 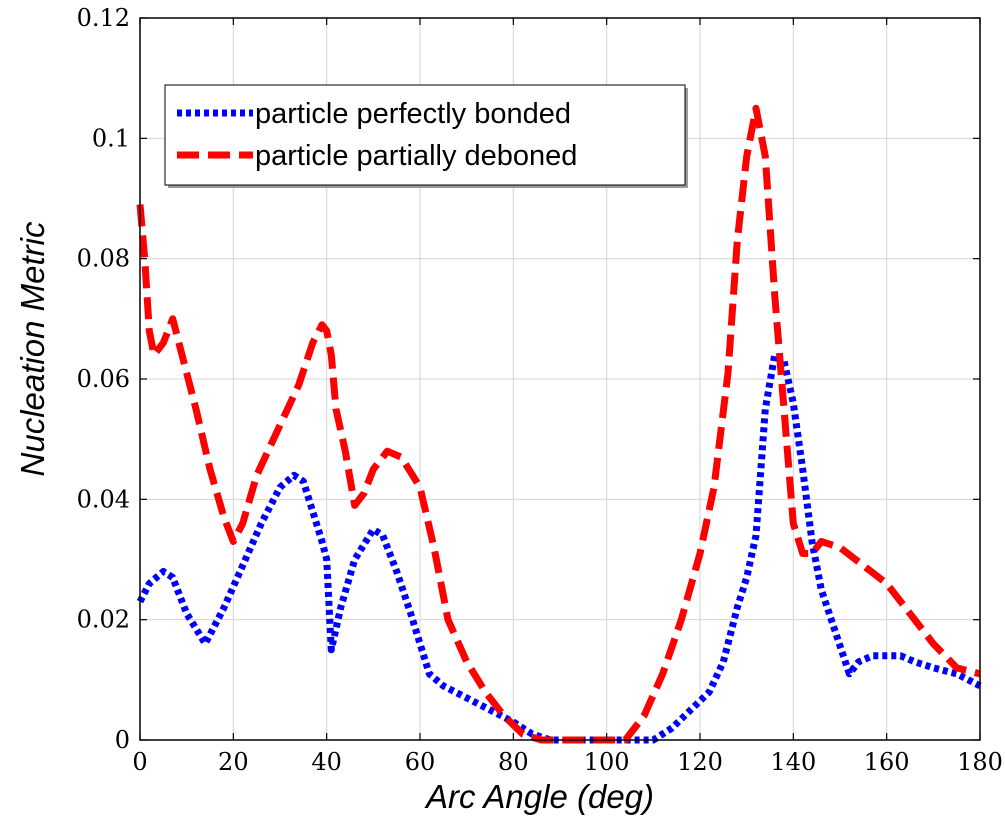 I want to click on y-axis-title: Nucleation Metric, so click(x=32, y=348).